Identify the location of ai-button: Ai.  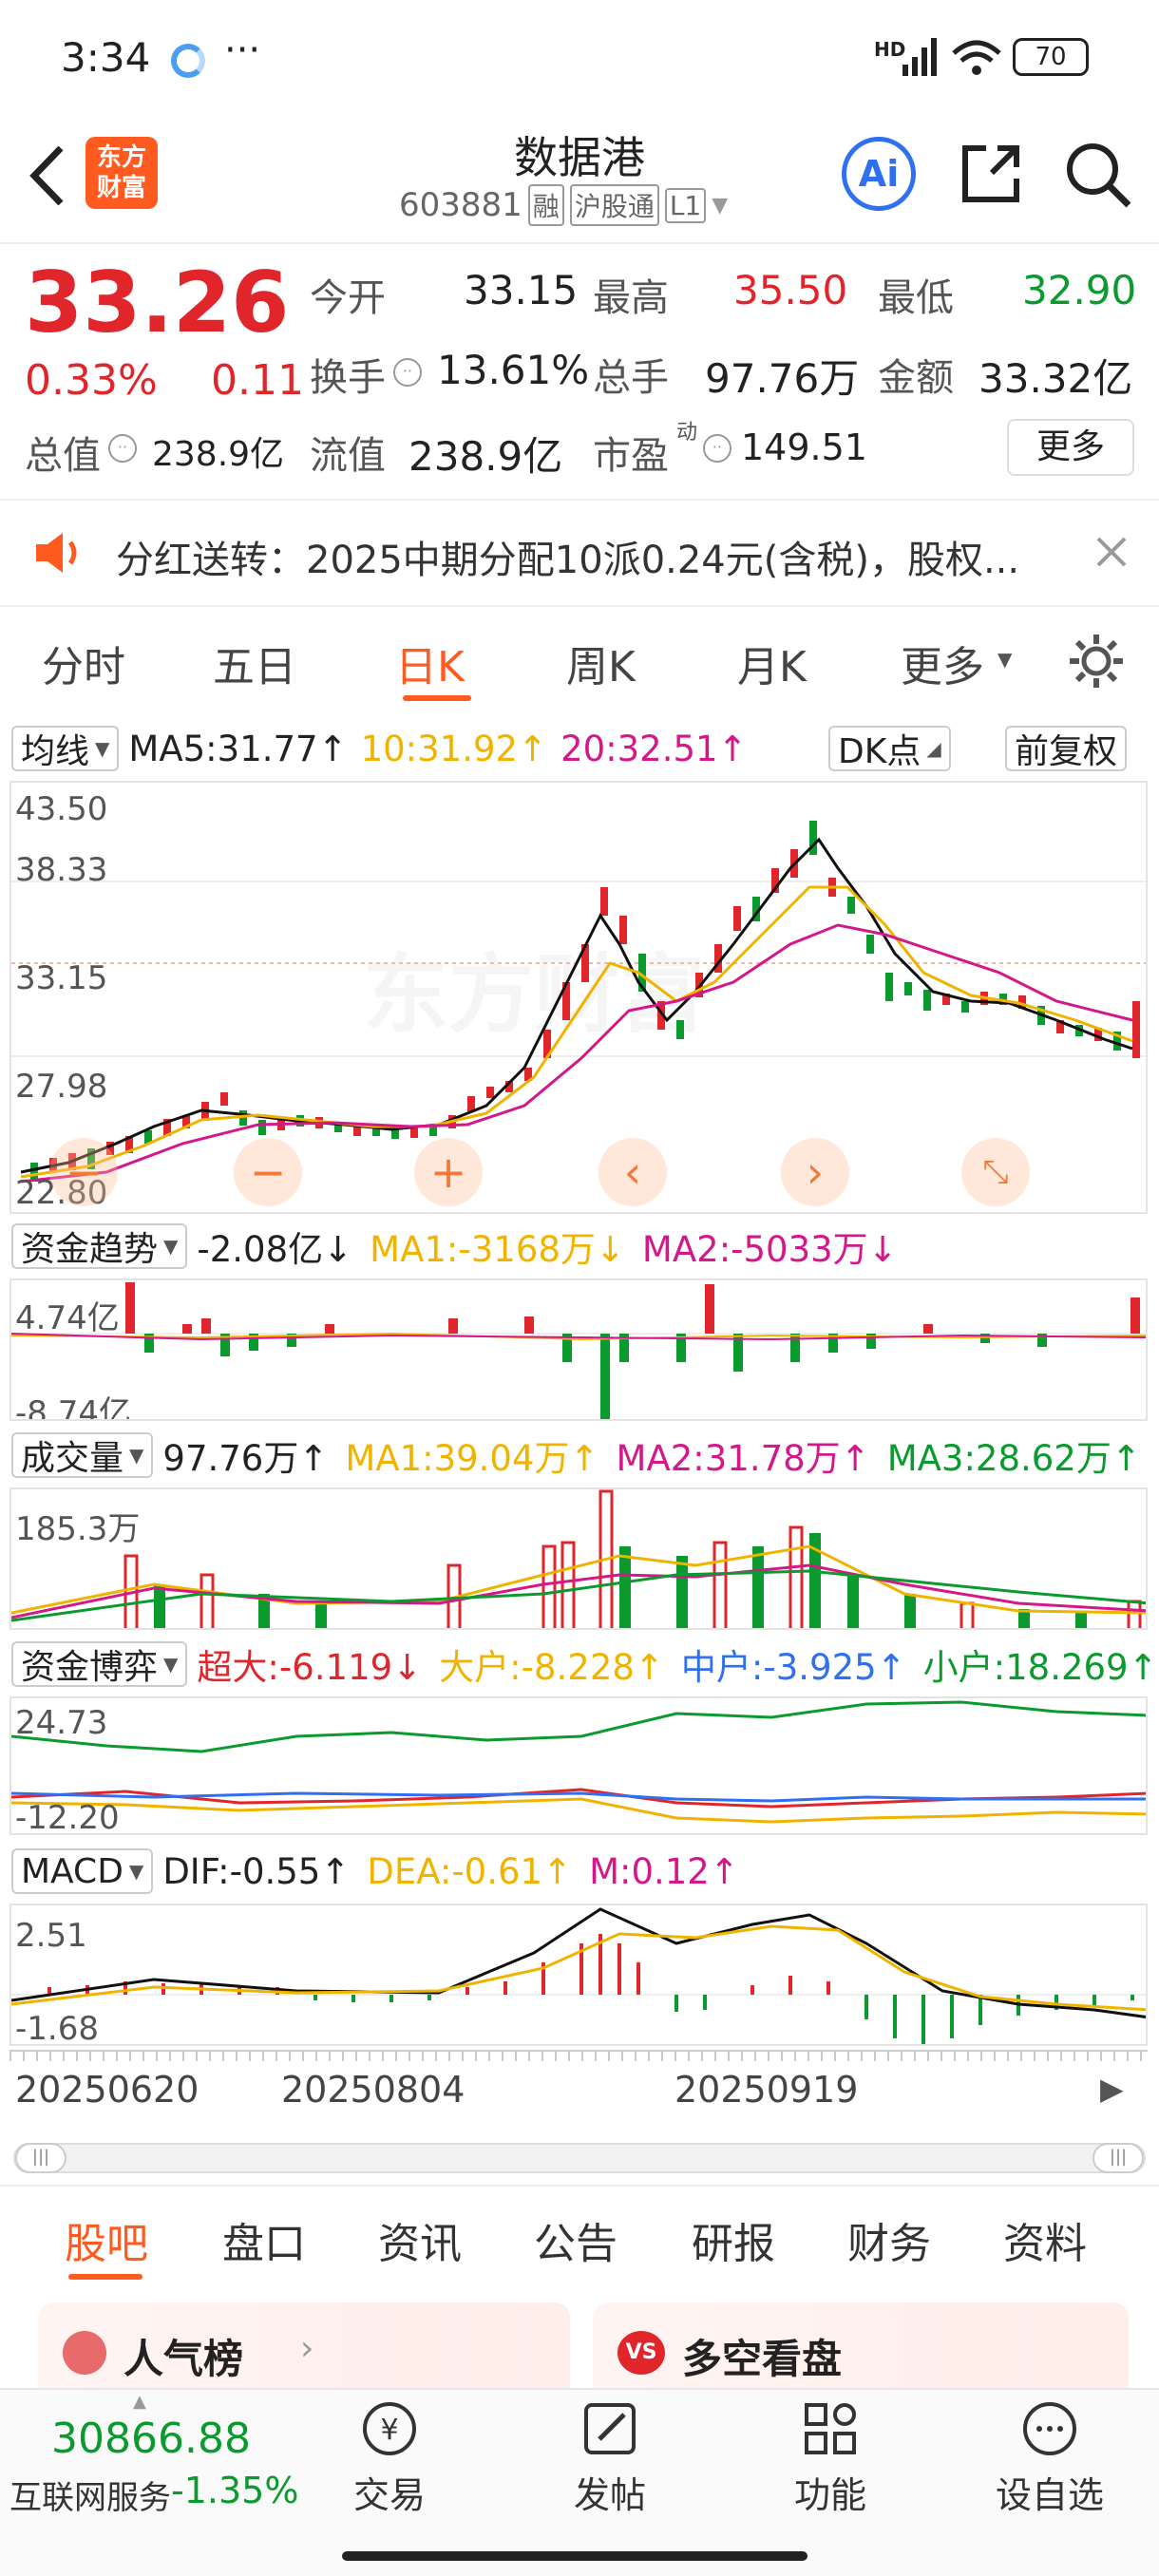
(879, 174).